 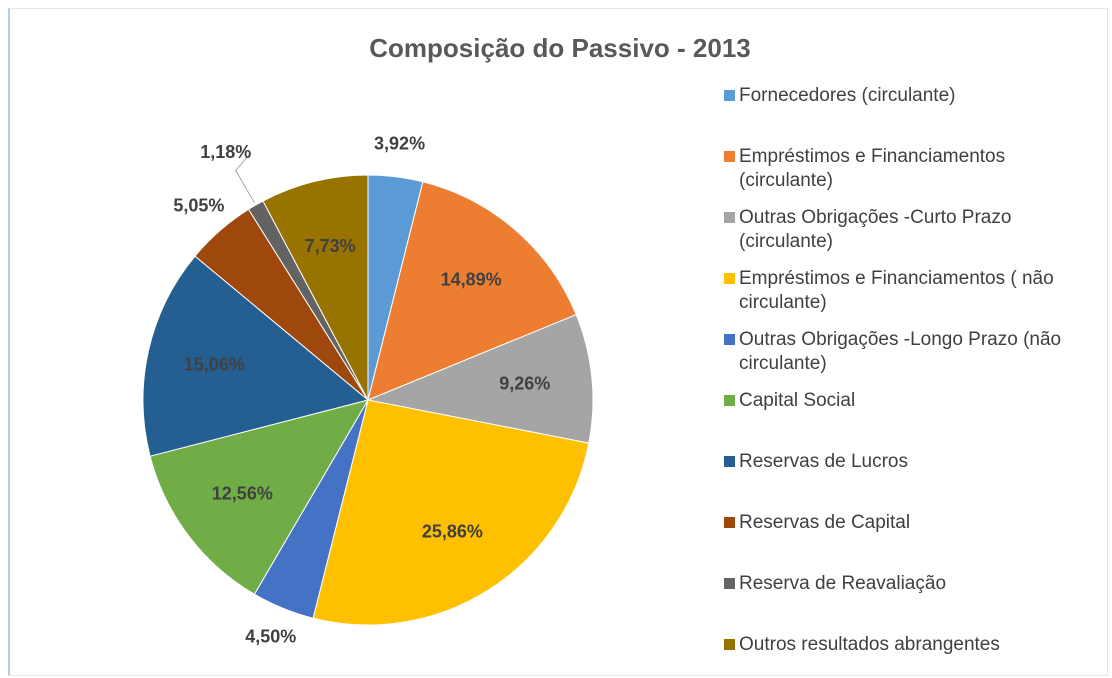 I want to click on legend-label: Outros resultados abrangentes, so click(x=869, y=644).